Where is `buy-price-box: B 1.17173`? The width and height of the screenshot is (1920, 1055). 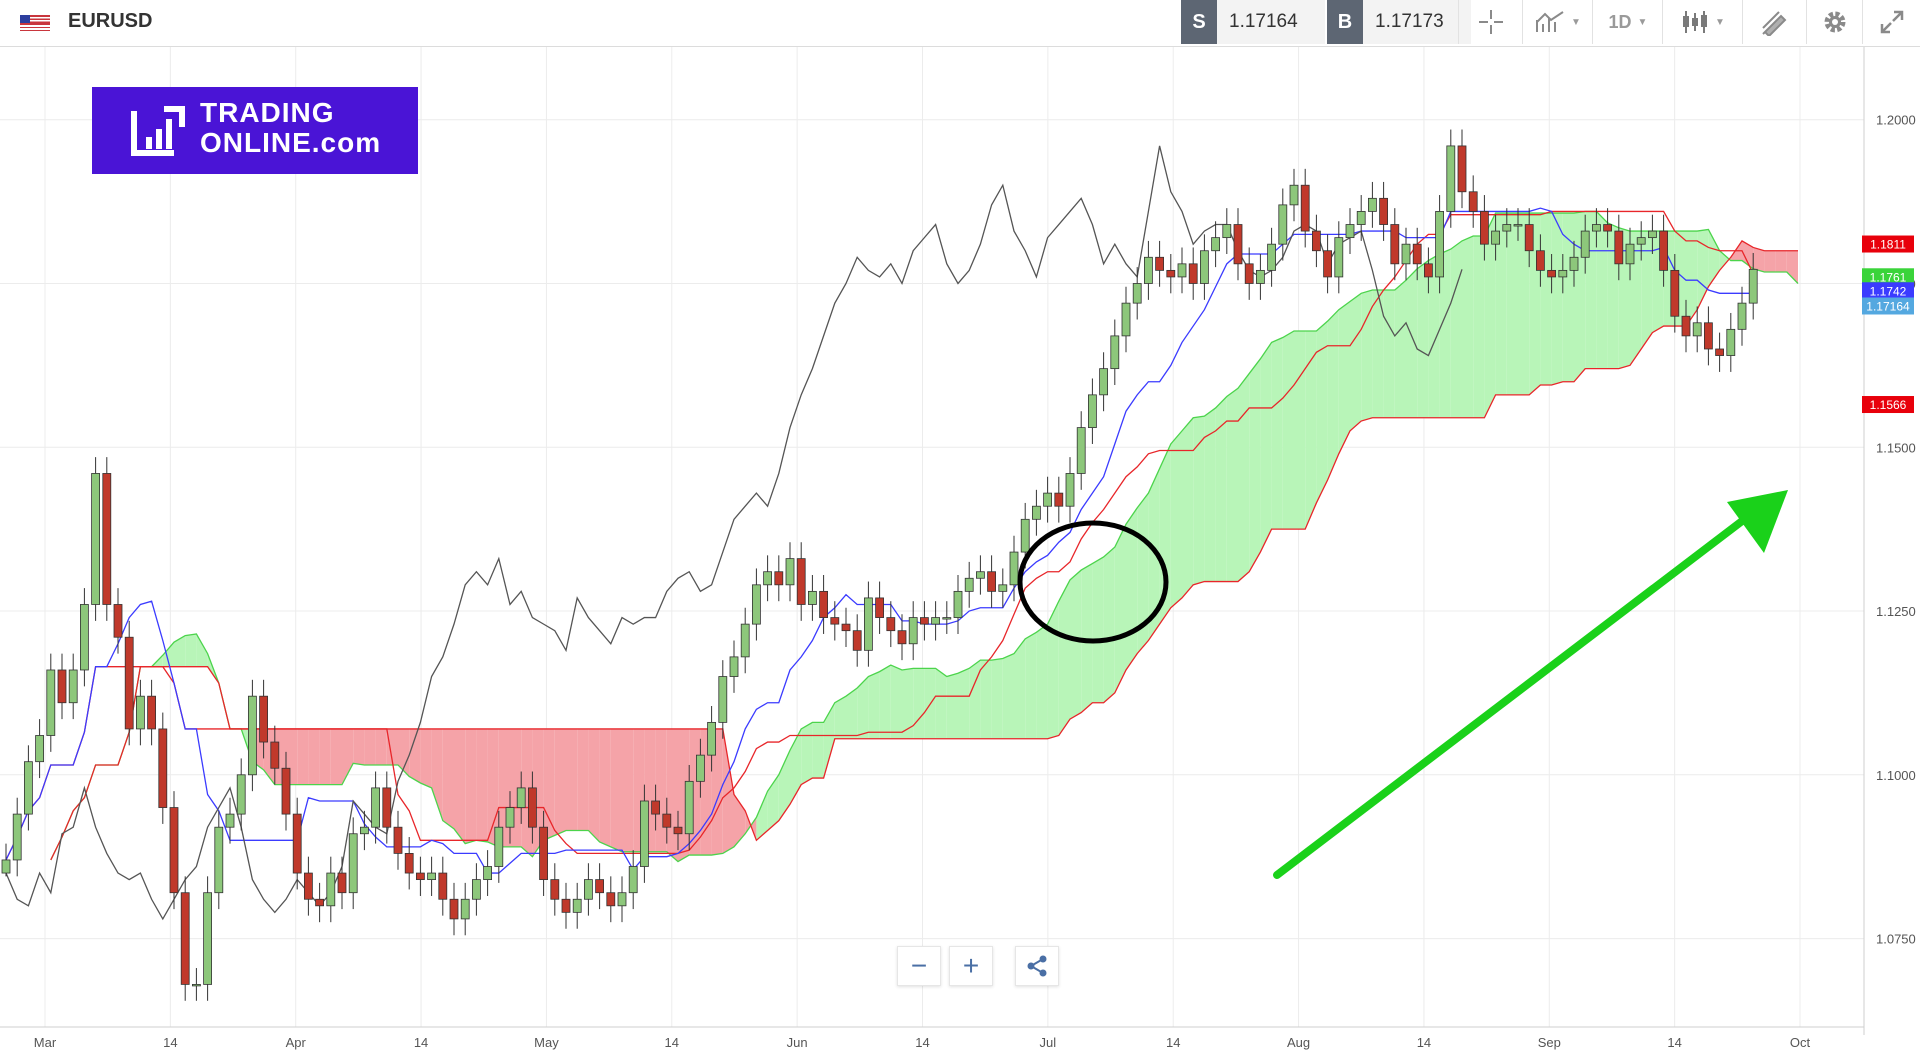 buy-price-box: B 1.17173 is located at coordinates (1399, 22).